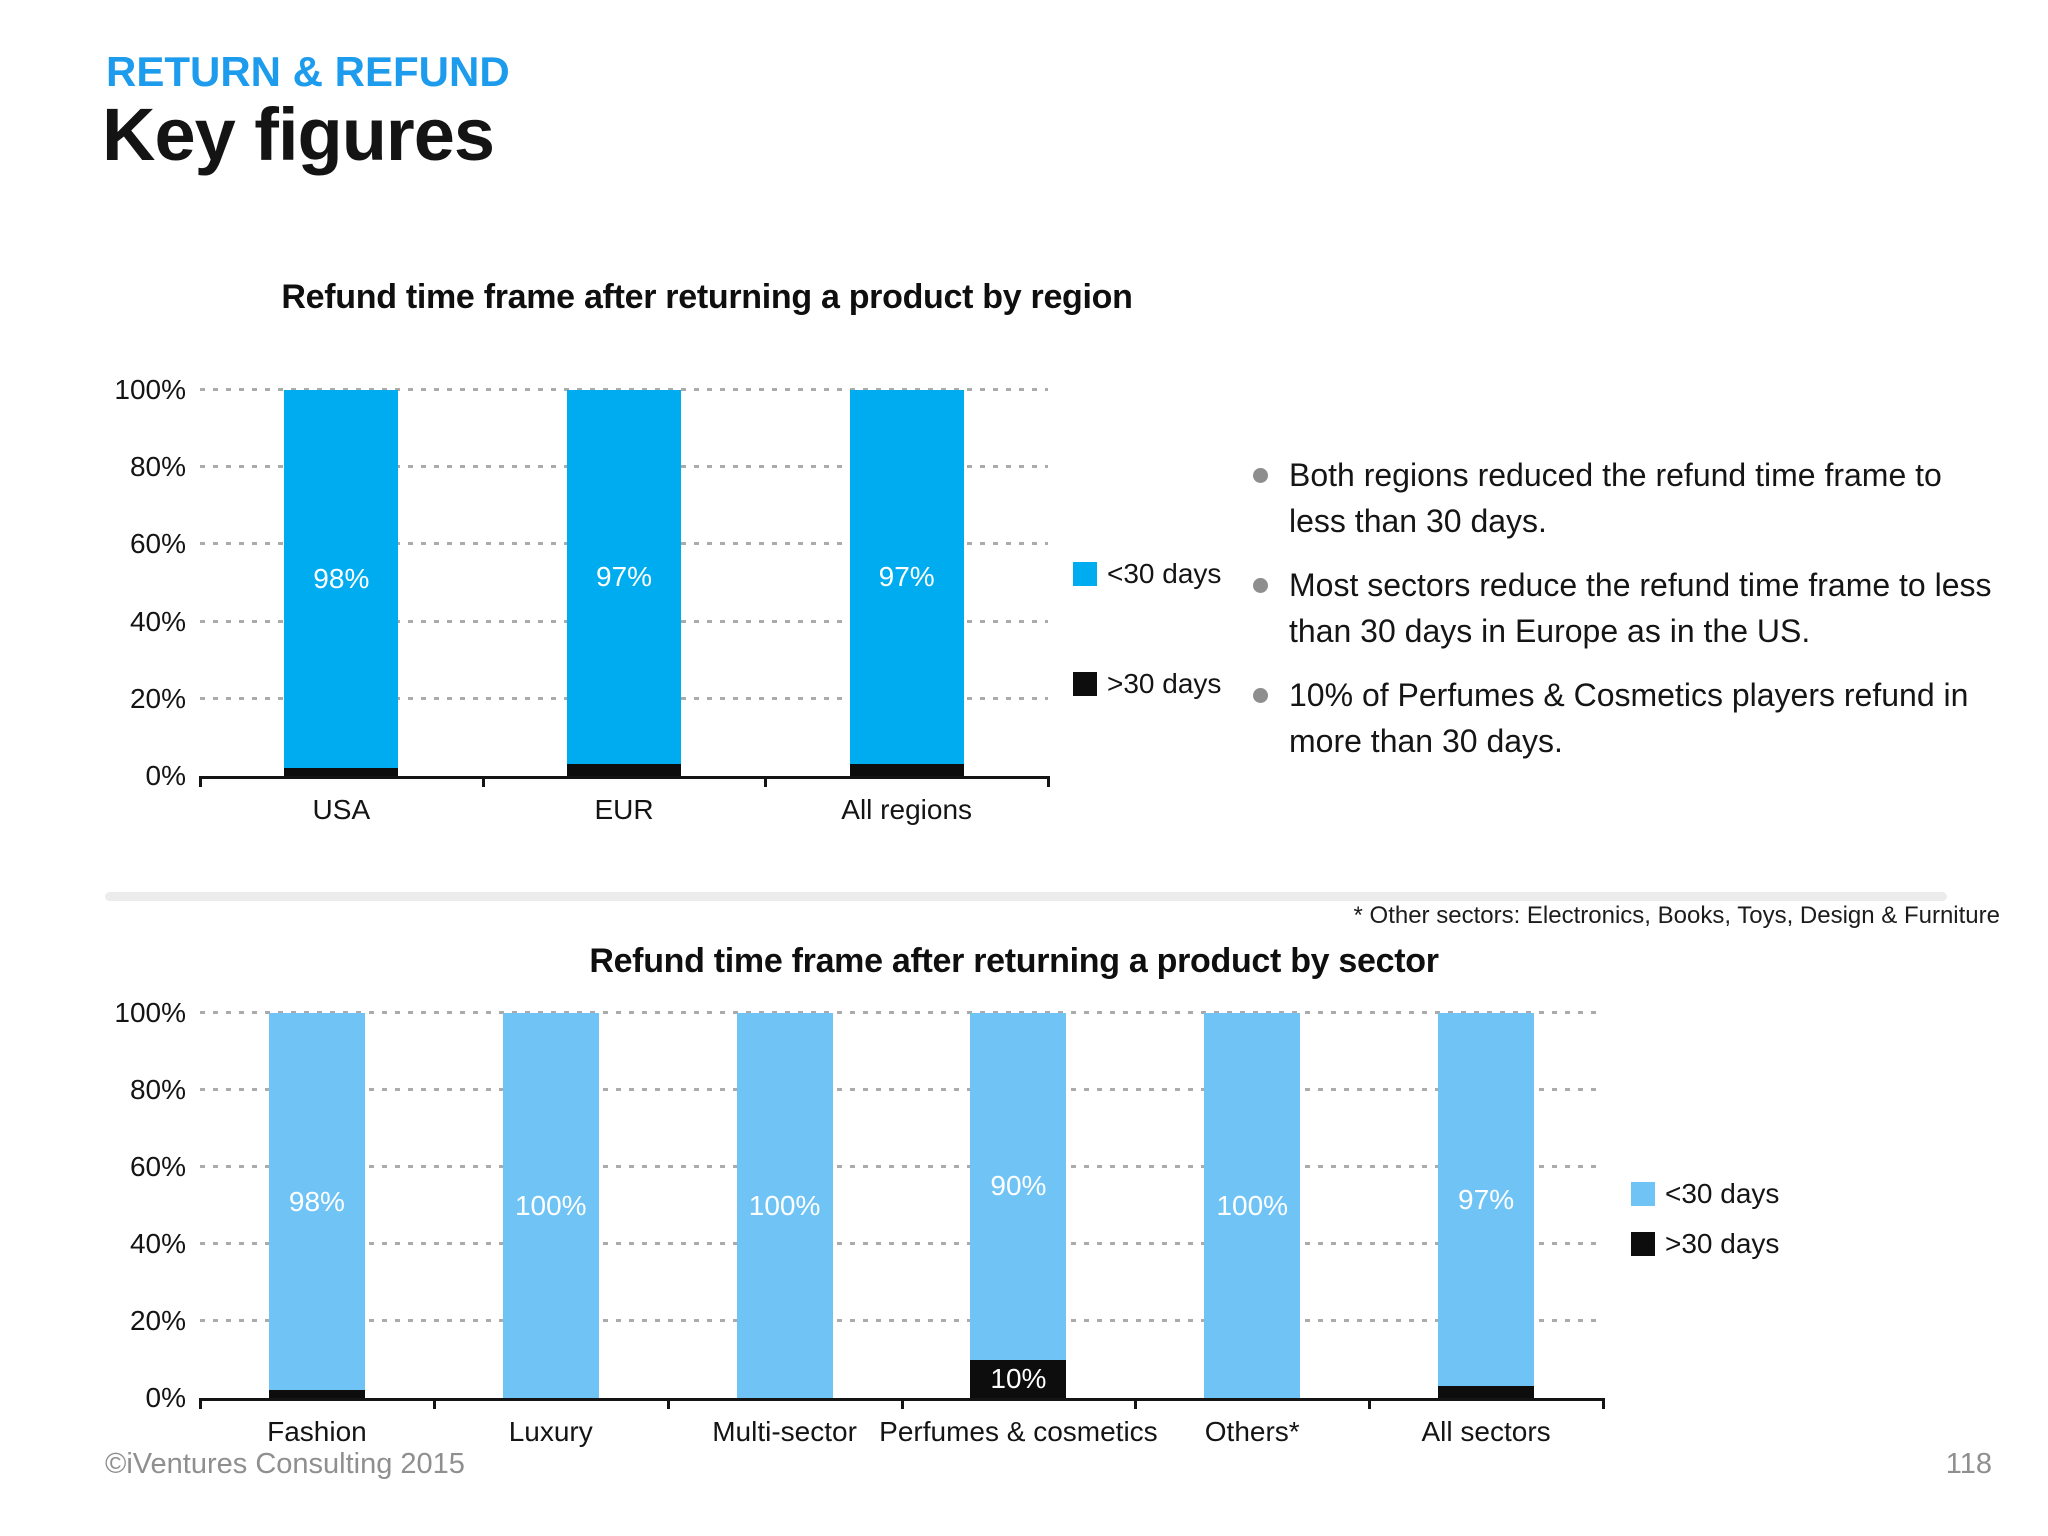  Describe the element at coordinates (624, 809) in the screenshot. I see `category-label: EUR` at that location.